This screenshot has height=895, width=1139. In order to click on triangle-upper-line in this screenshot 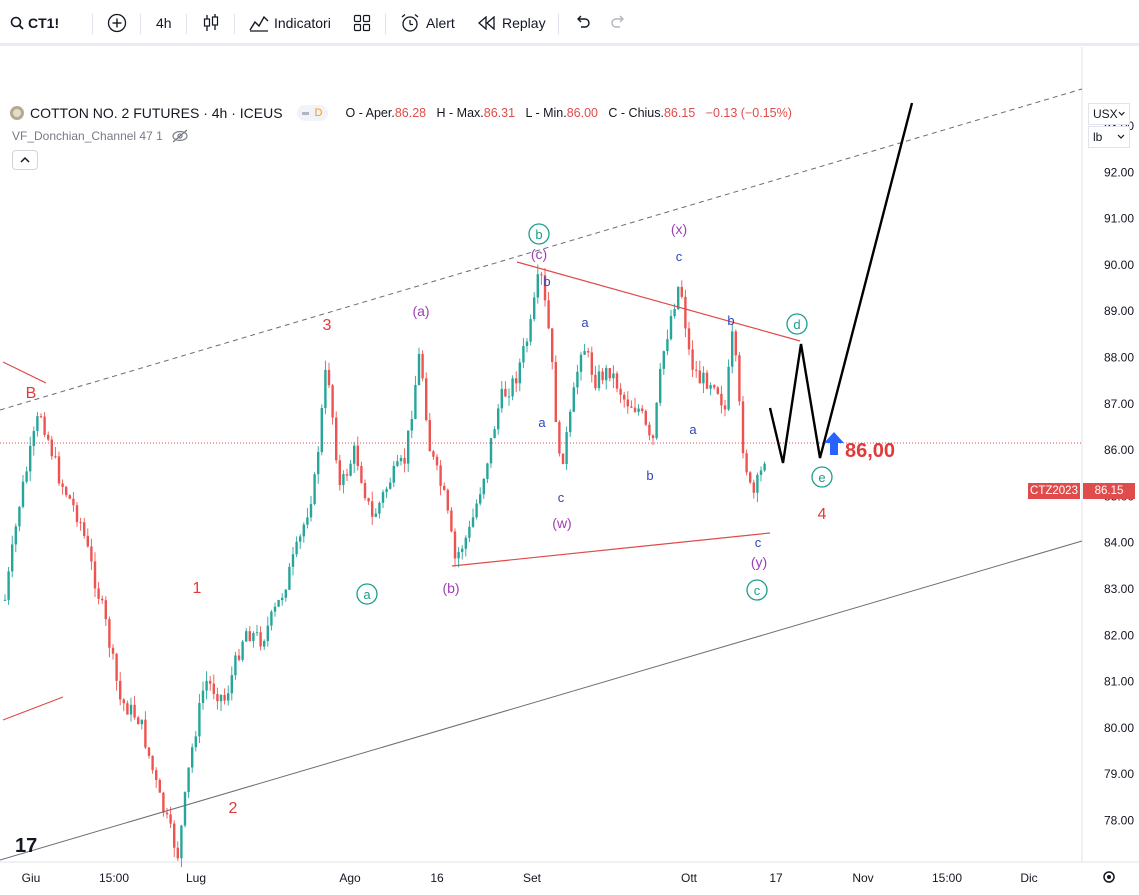, I will do `click(658, 301)`.